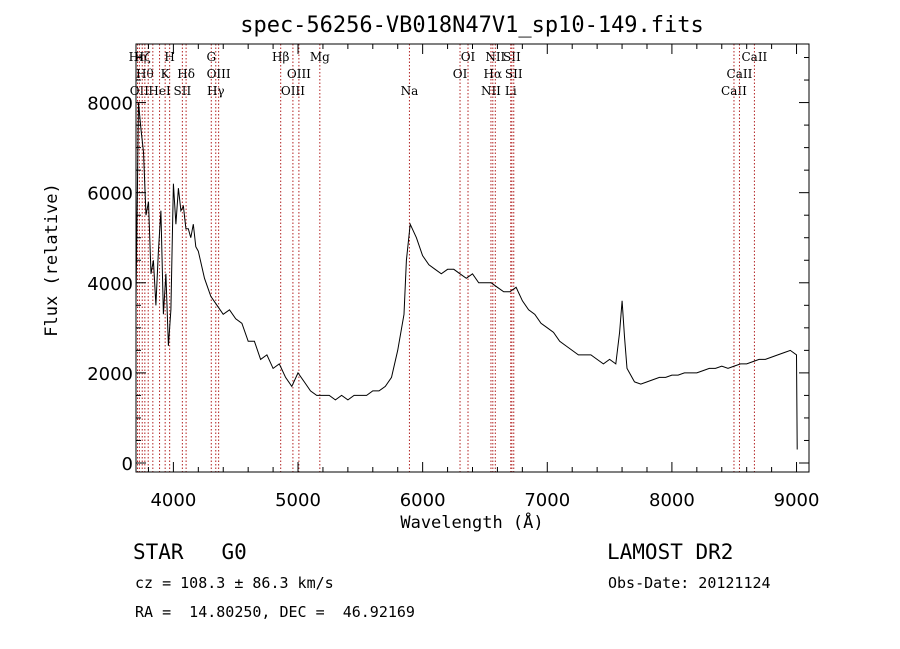 The height and width of the screenshot is (649, 900). I want to click on line-marker-label: Hη, so click(138, 57).